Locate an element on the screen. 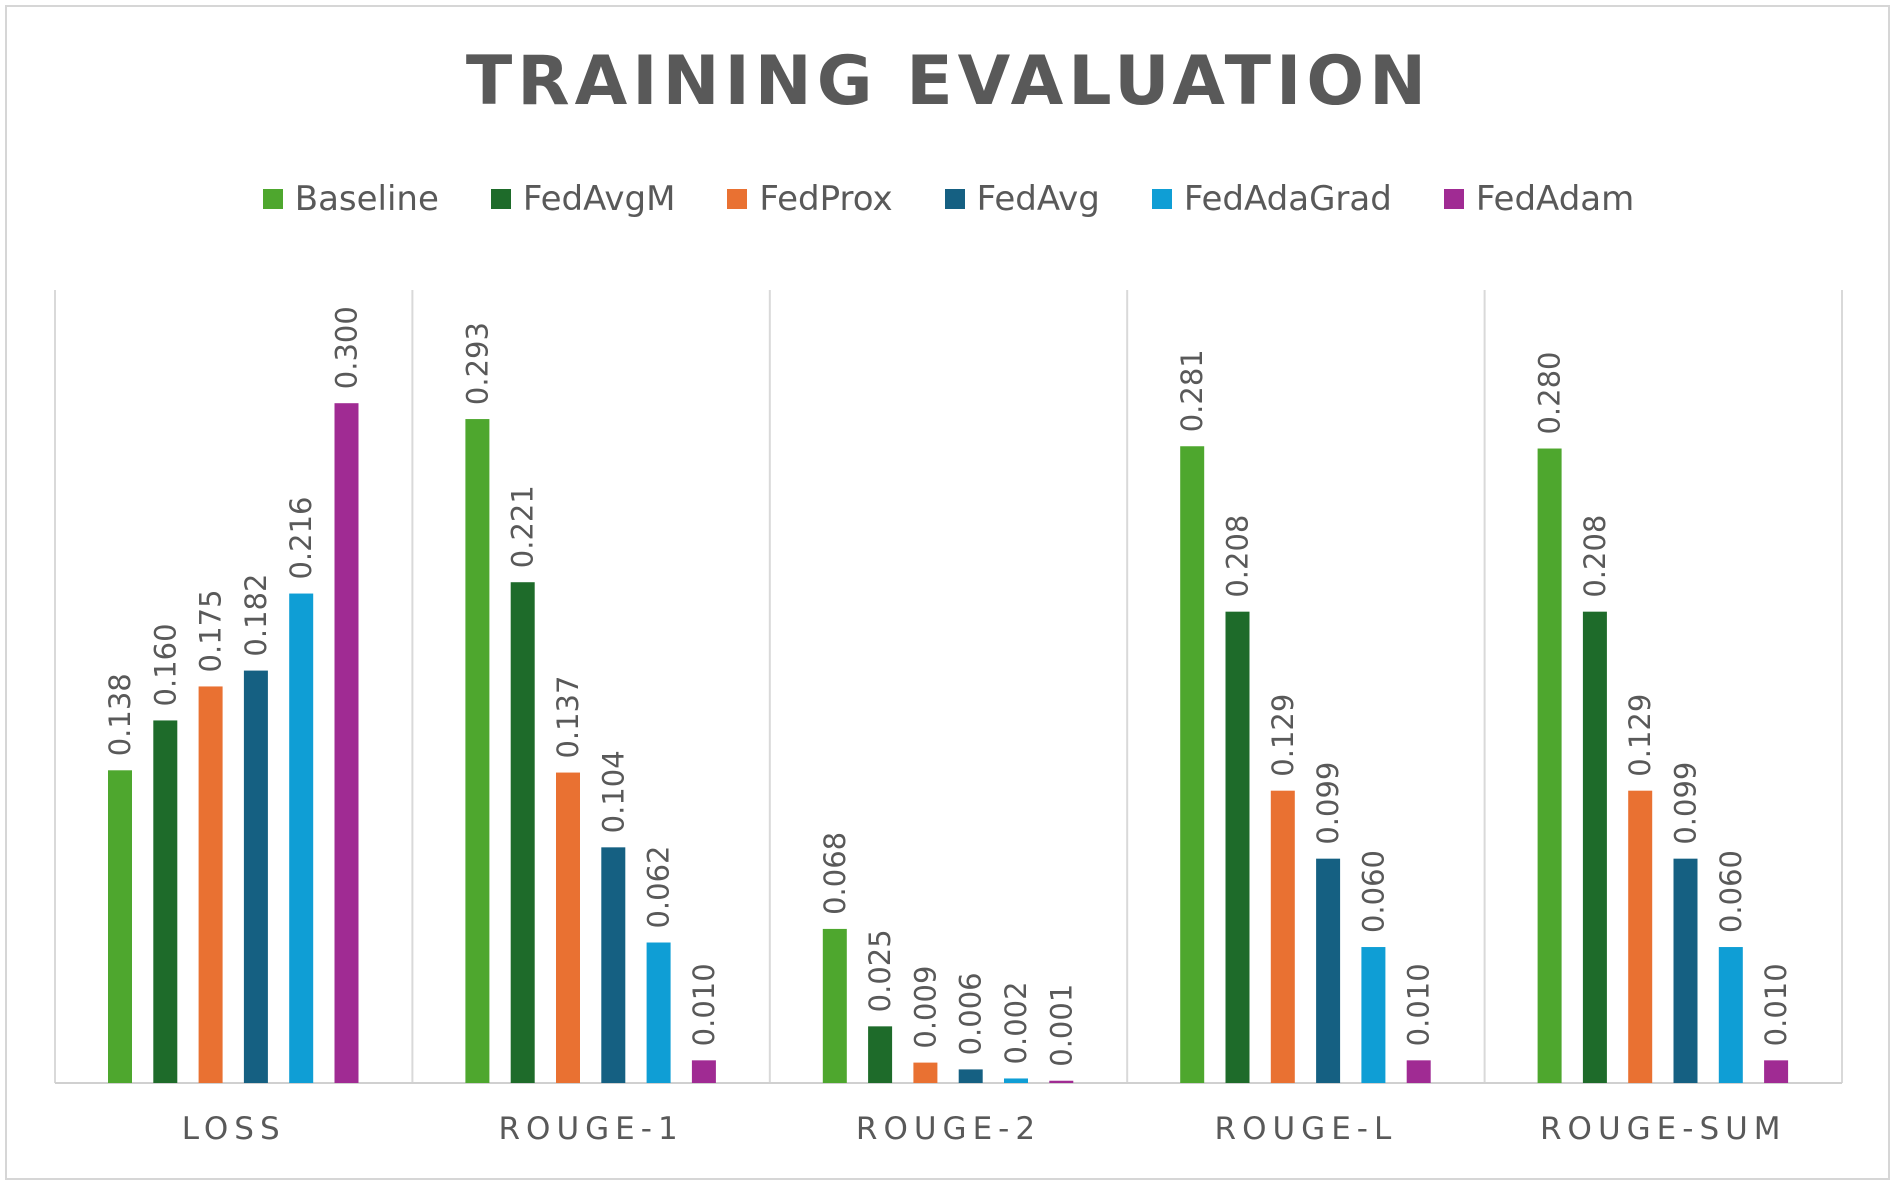 The width and height of the screenshot is (1897, 1187). legend-label: FedAdaGrad is located at coordinates (1287, 199).